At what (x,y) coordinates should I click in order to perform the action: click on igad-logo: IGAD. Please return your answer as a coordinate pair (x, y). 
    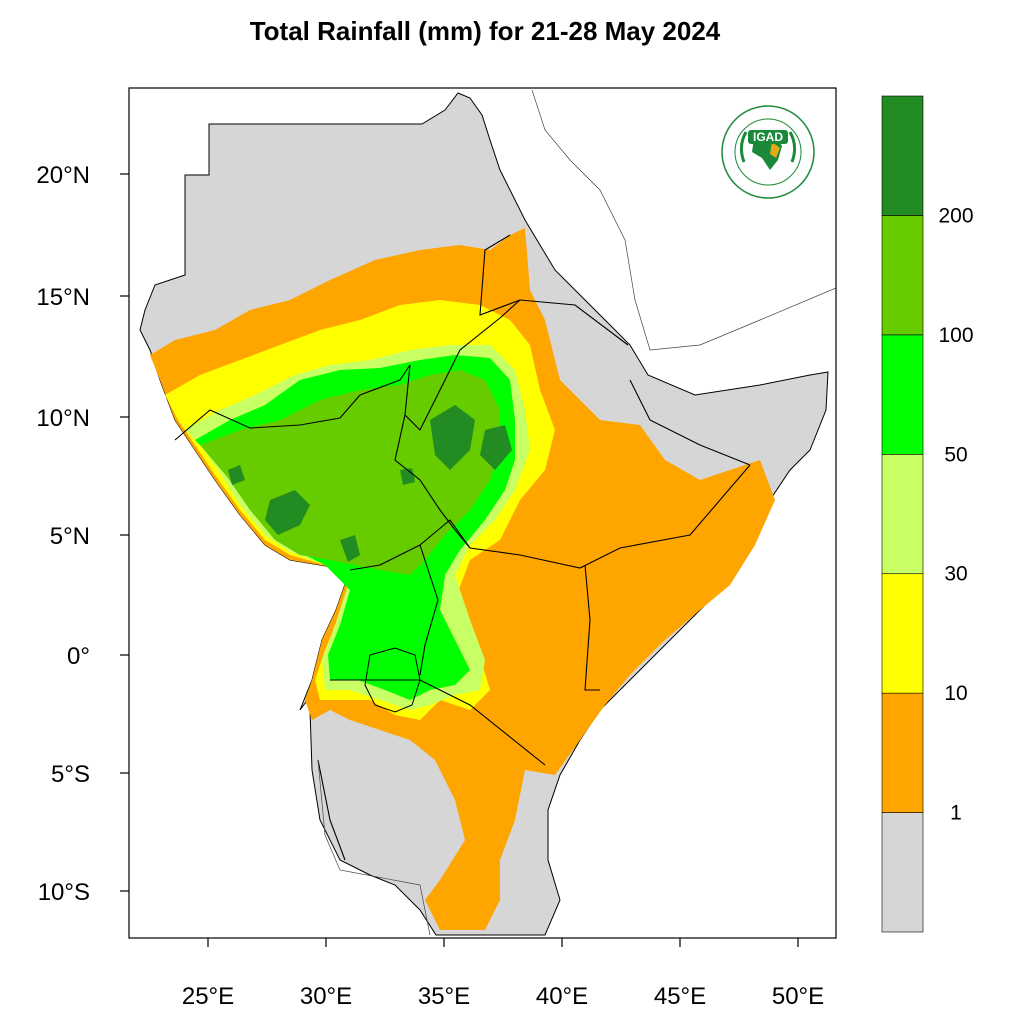
    Looking at the image, I should click on (768, 152).